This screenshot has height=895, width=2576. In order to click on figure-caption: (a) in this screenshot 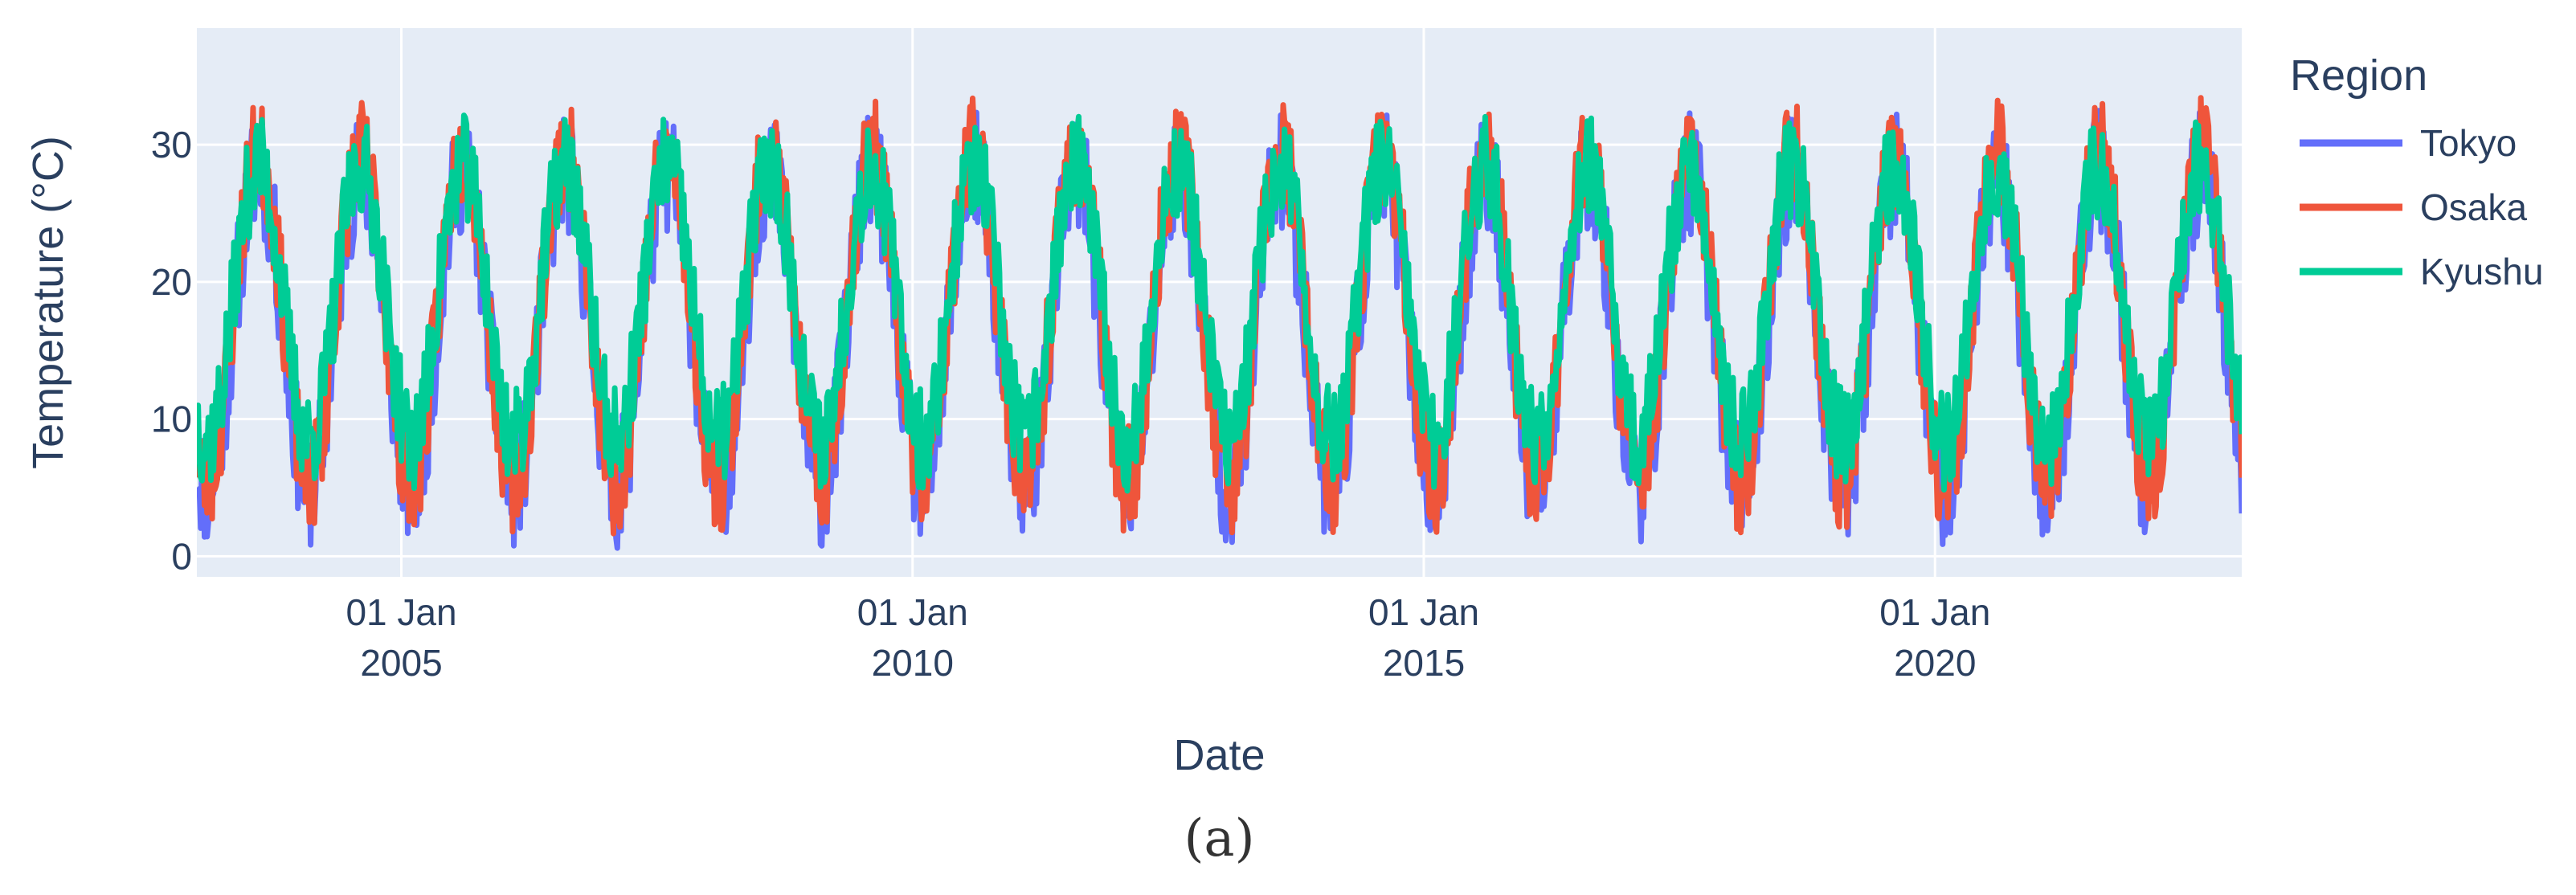, I will do `click(1219, 838)`.